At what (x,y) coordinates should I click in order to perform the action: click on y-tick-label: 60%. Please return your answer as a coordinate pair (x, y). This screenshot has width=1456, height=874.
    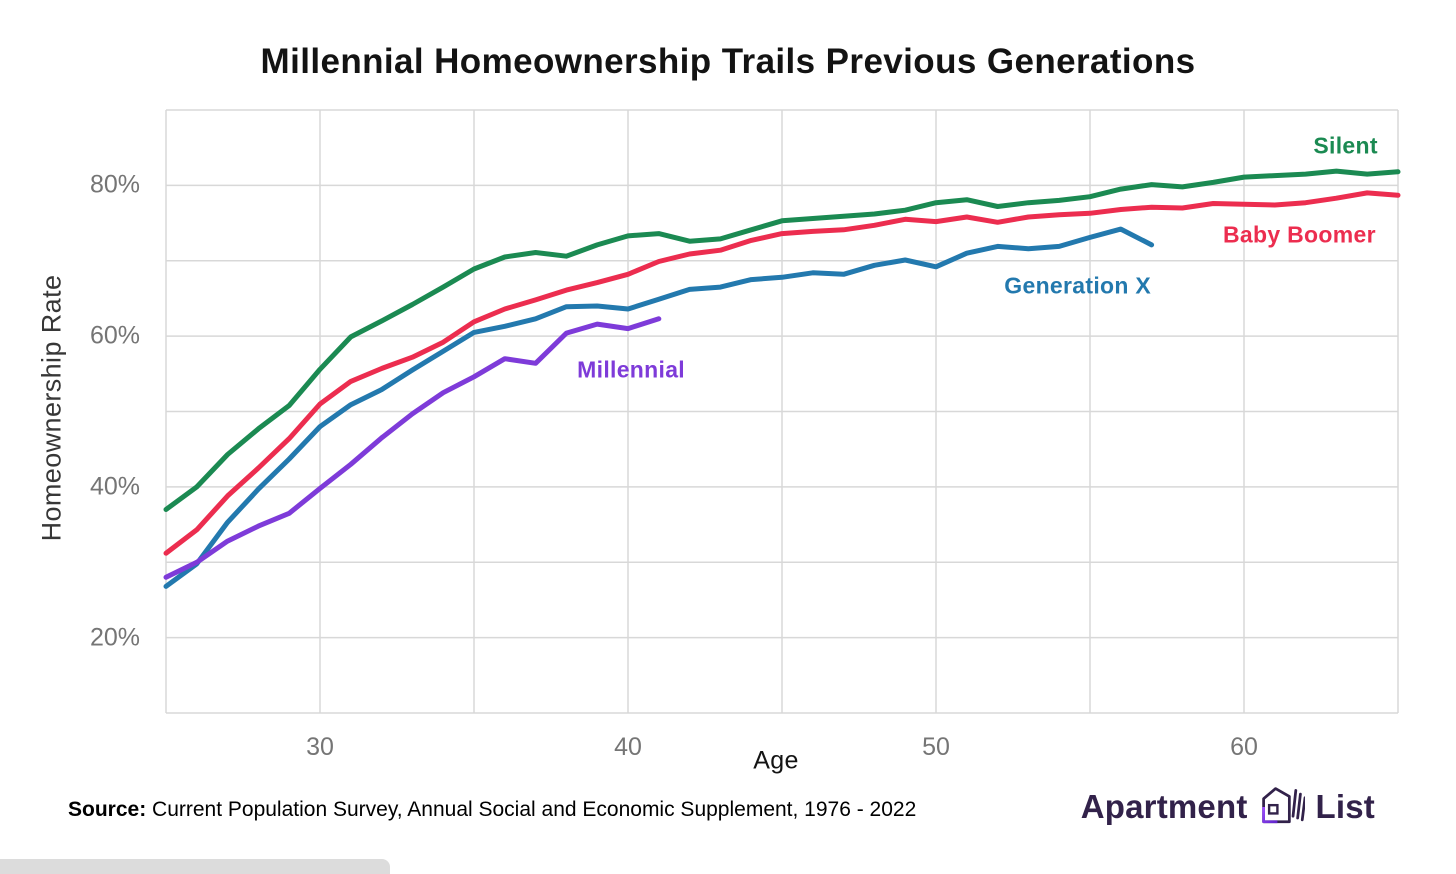
    Looking at the image, I should click on (114, 335).